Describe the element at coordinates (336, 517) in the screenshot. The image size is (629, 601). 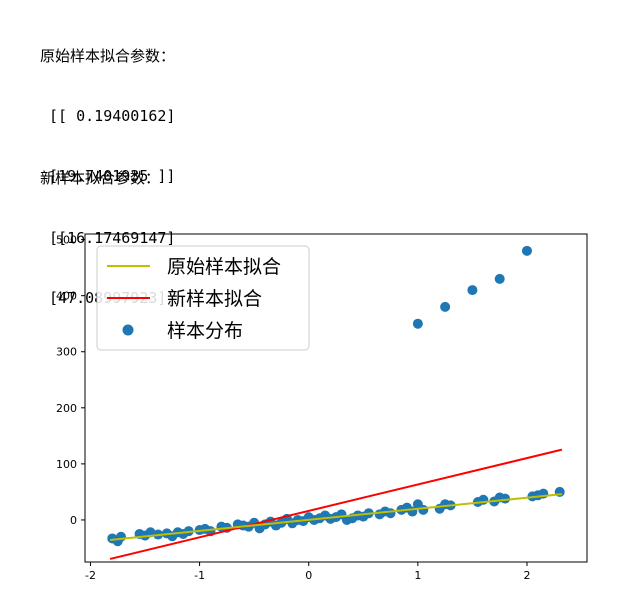
I see `original-fit-line` at that location.